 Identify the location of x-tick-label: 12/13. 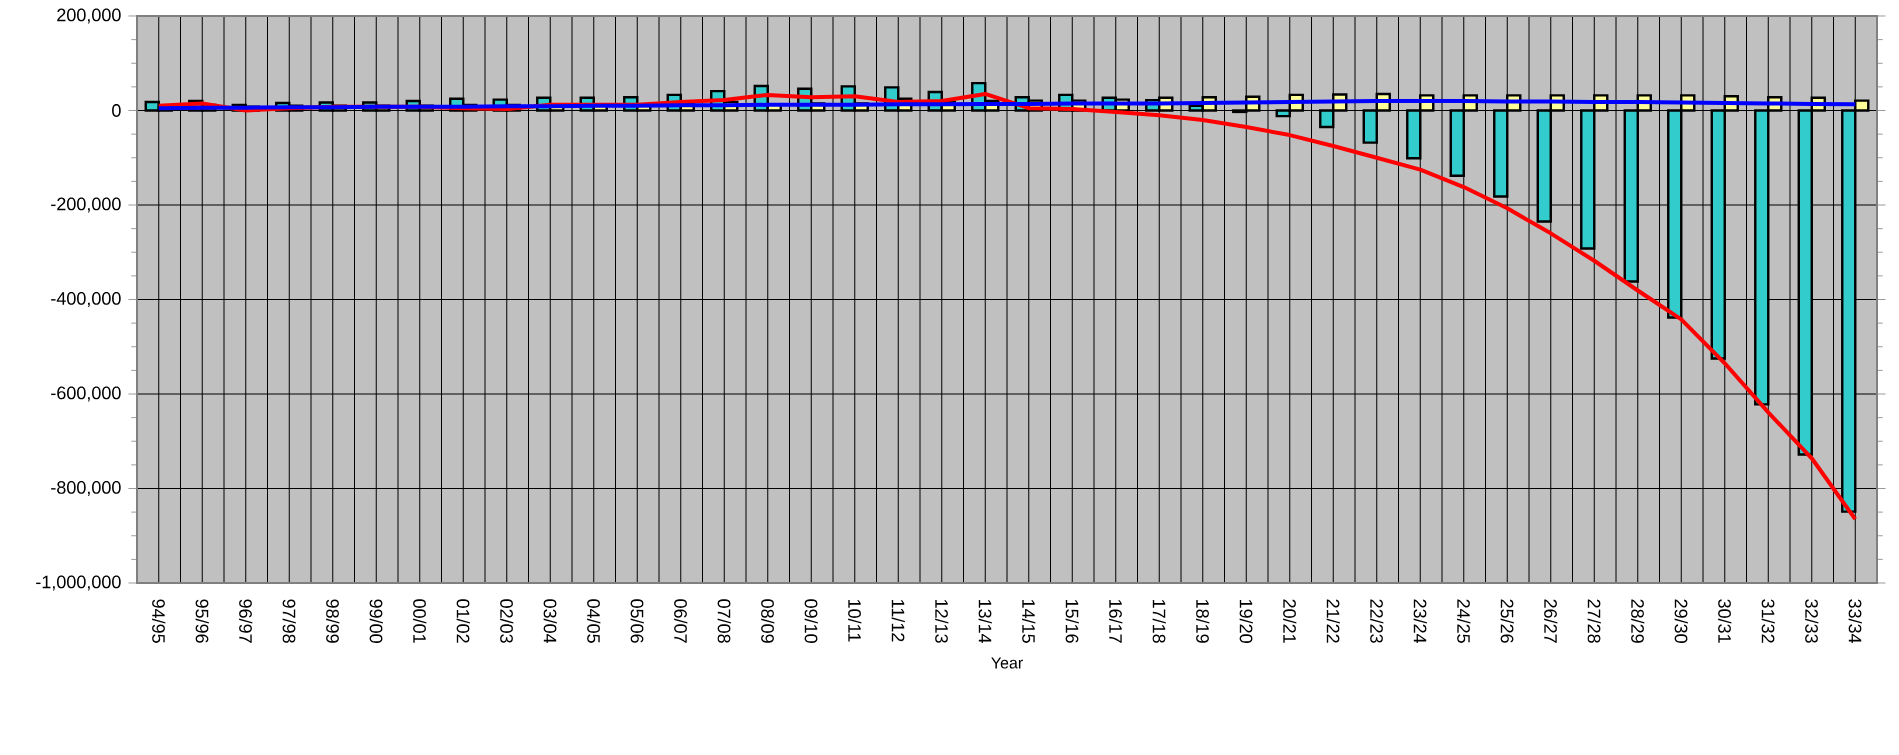
(942, 621).